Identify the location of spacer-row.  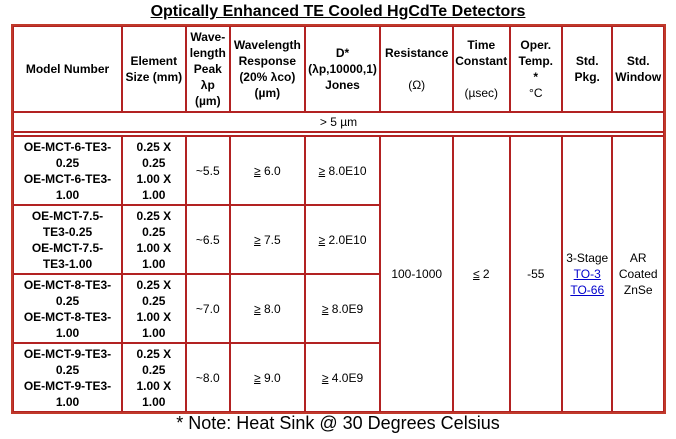
(338, 134).